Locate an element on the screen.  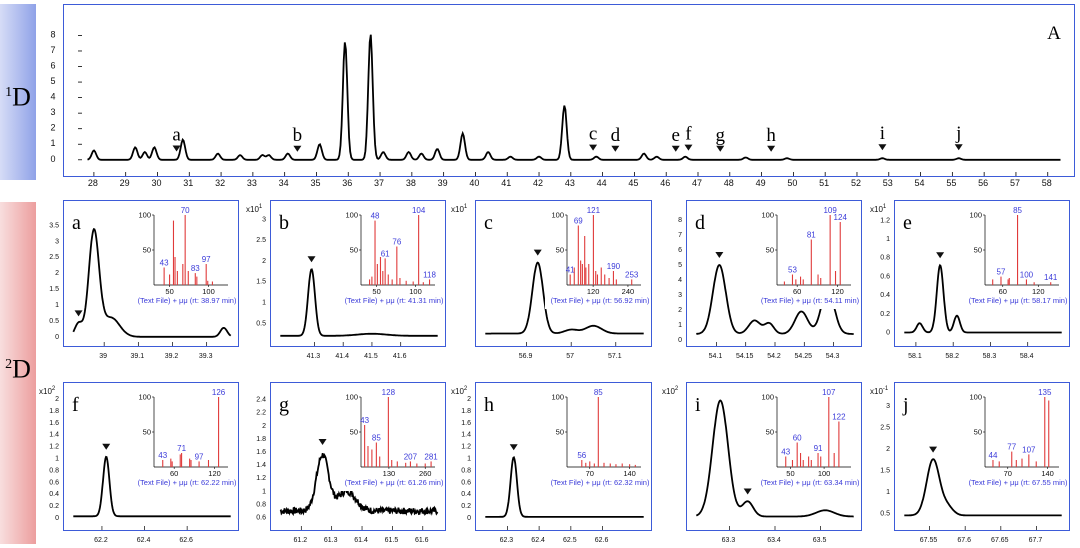
inset-y-label-a: 100 is located at coordinates (144, 215).